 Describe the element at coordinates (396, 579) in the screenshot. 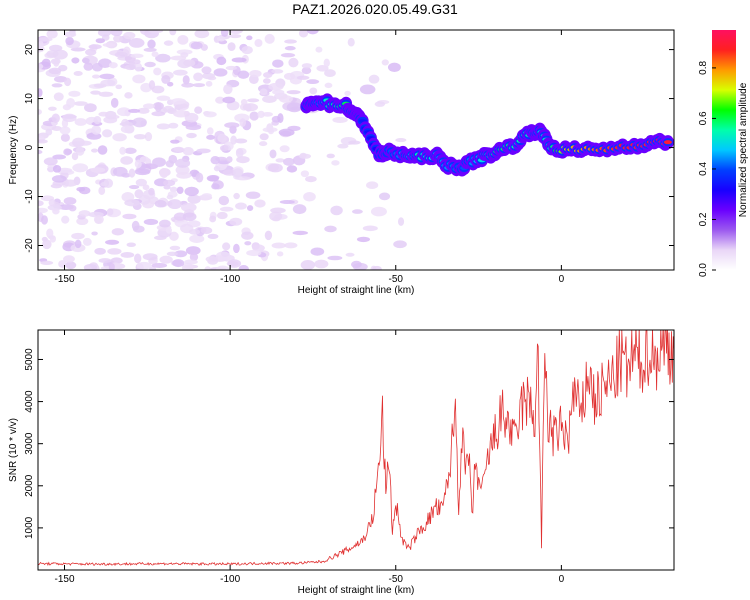

I see `x-tick-label: -50` at that location.